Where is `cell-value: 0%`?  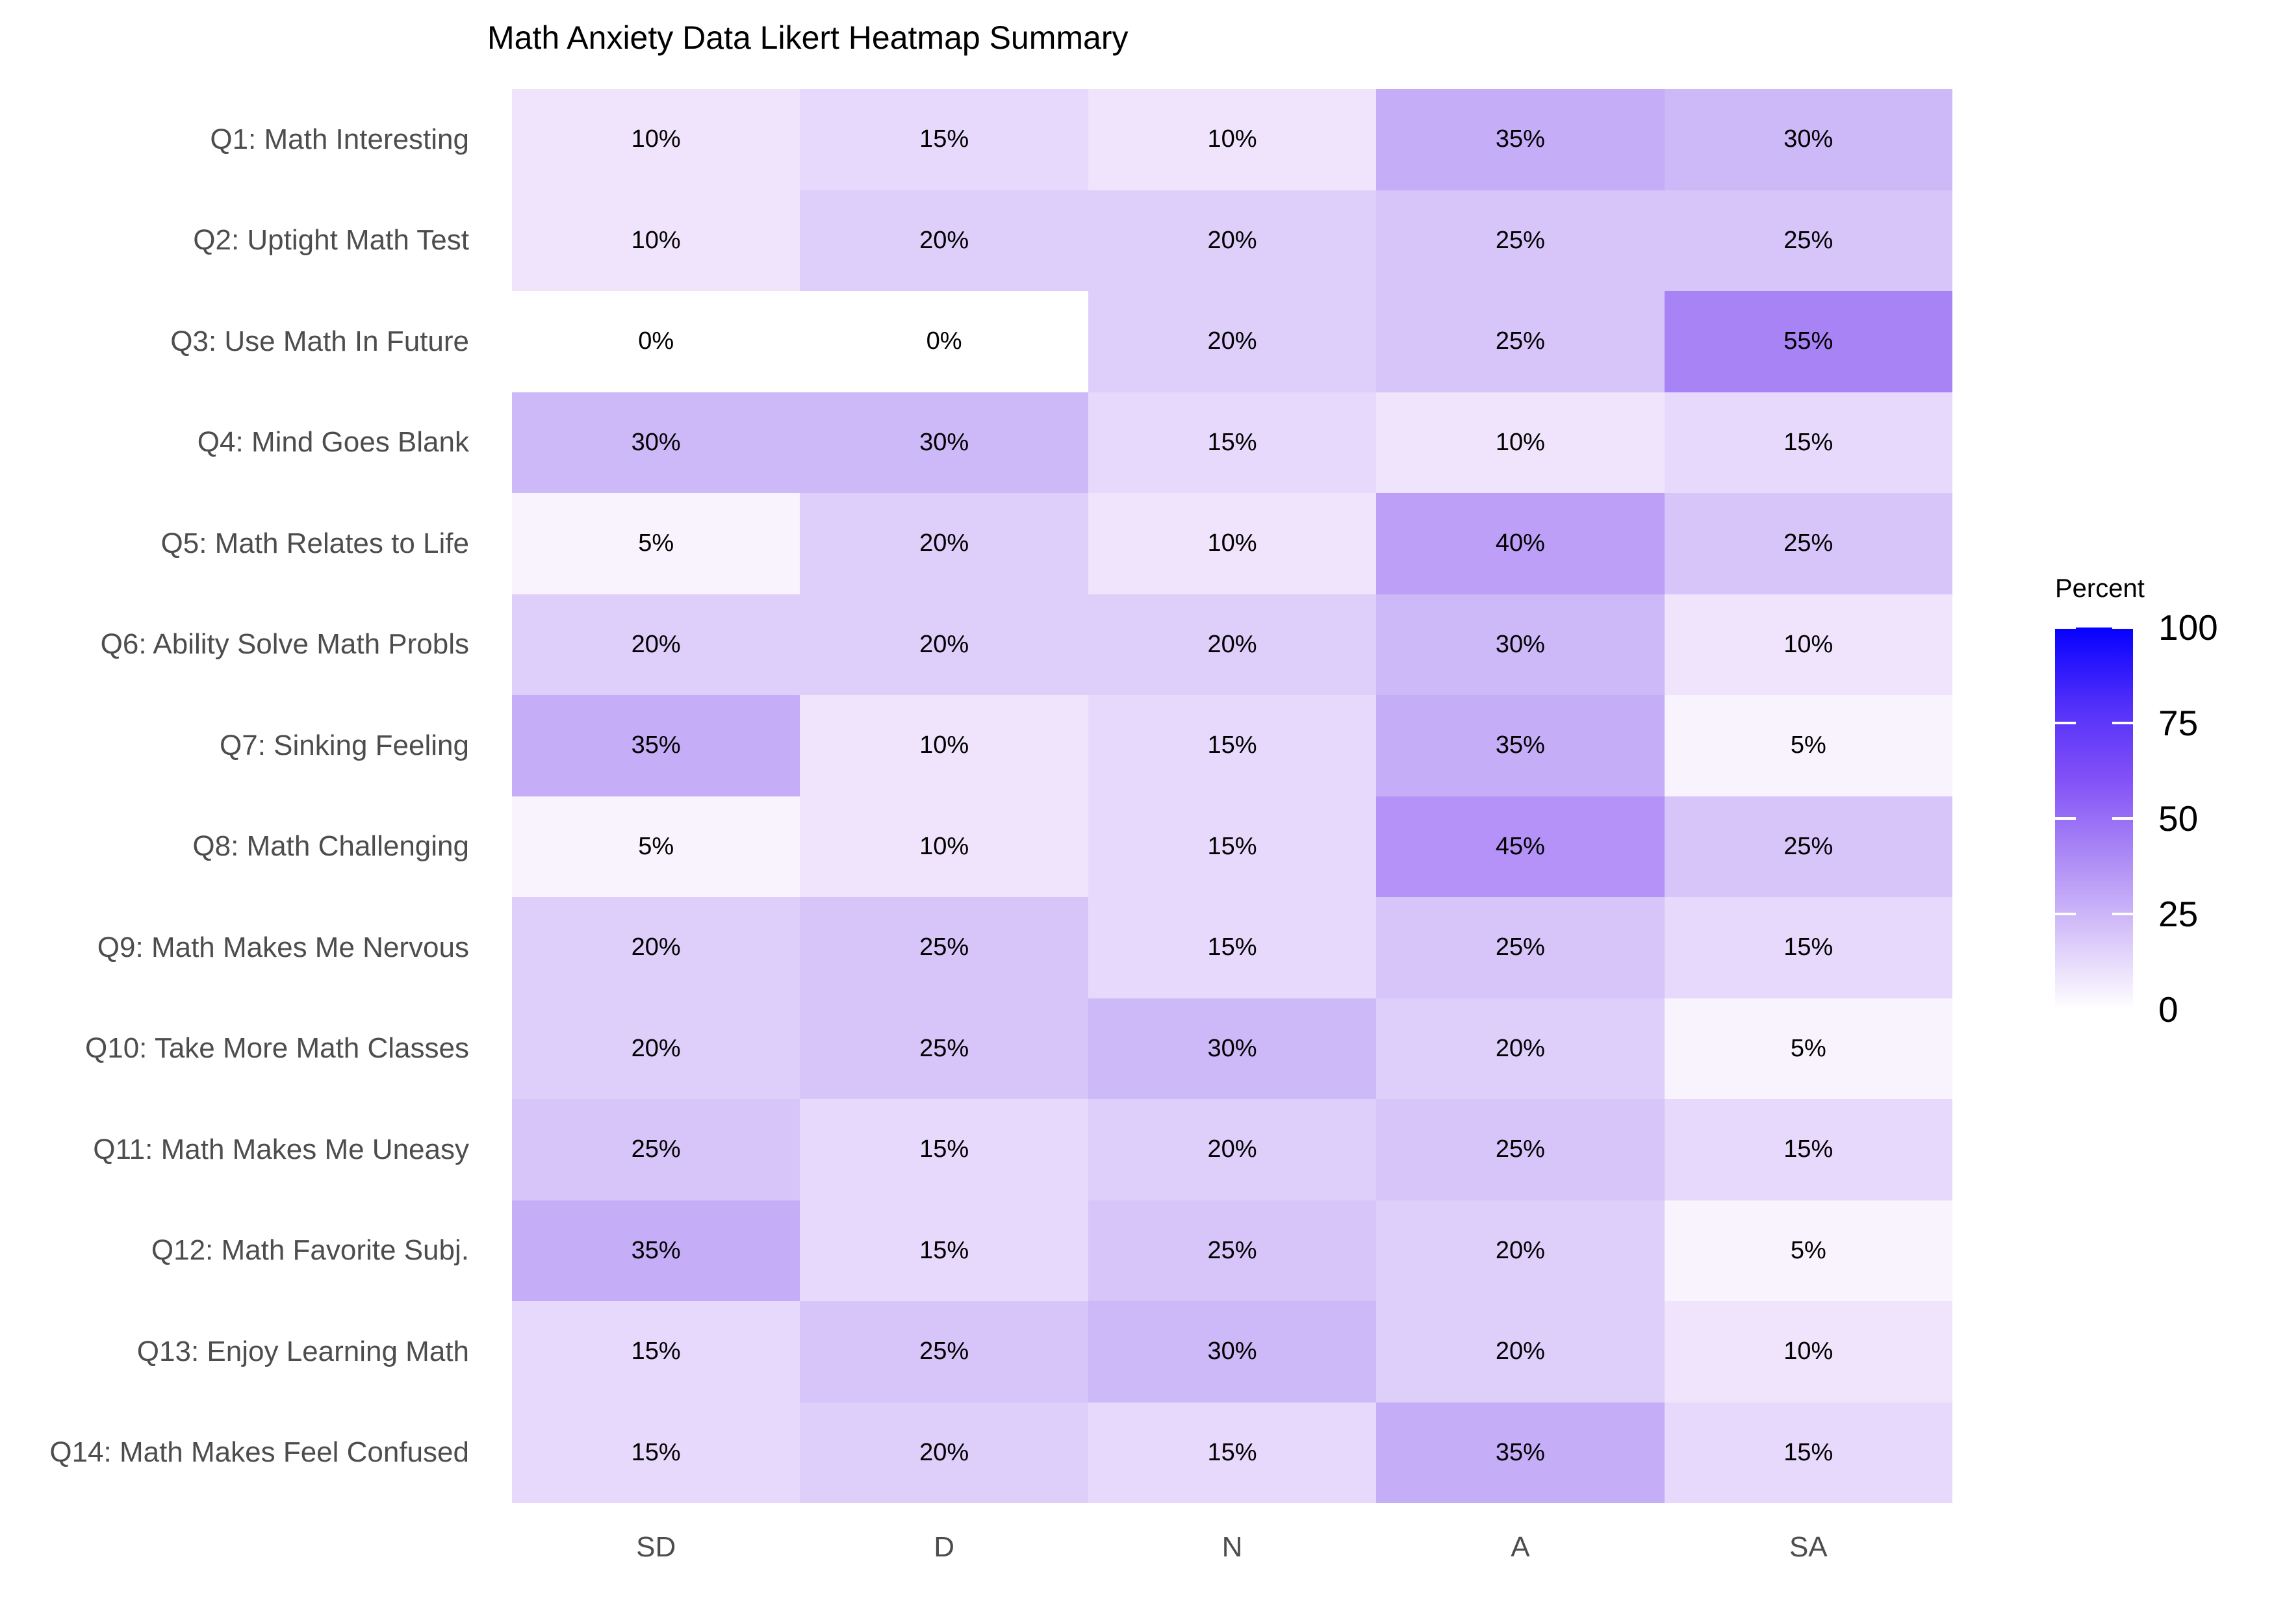
cell-value: 0% is located at coordinates (944, 341).